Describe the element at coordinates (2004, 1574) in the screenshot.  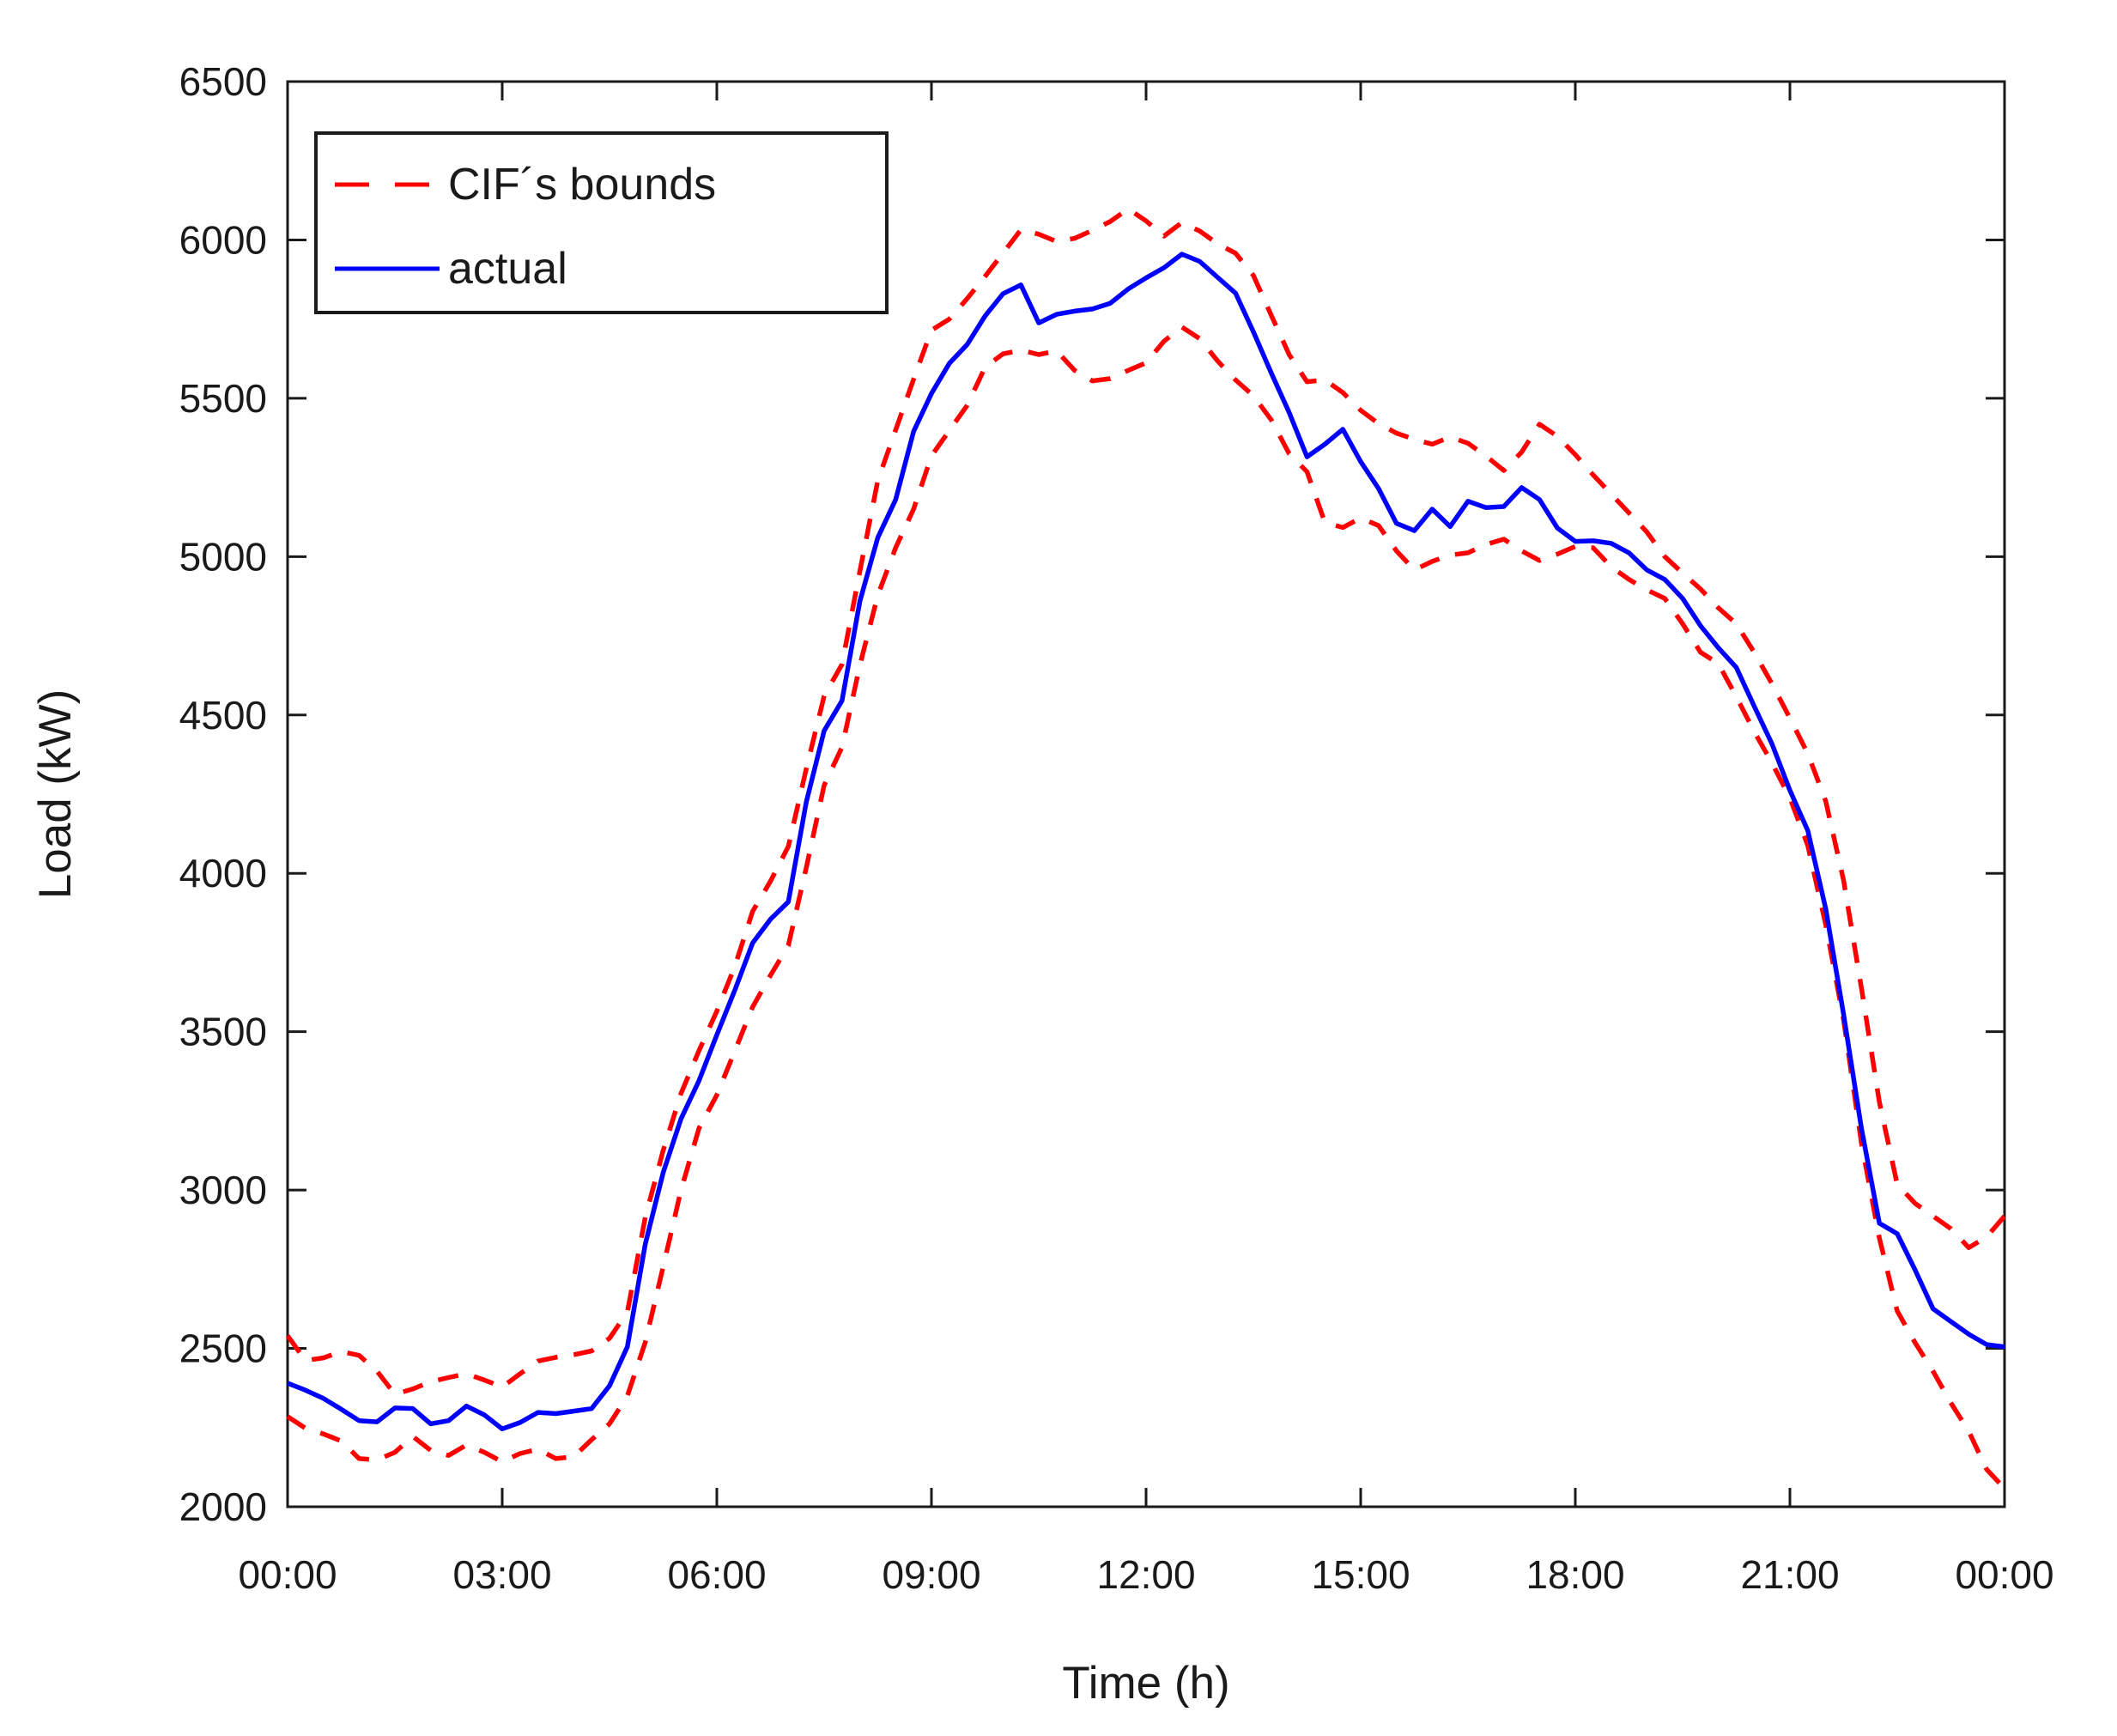
I see `x-tick-label-8: 00:00` at that location.